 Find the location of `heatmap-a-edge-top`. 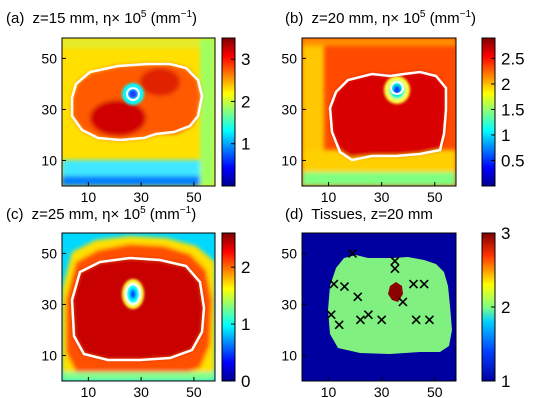

heatmap-a-edge-top is located at coordinates (138, 43).